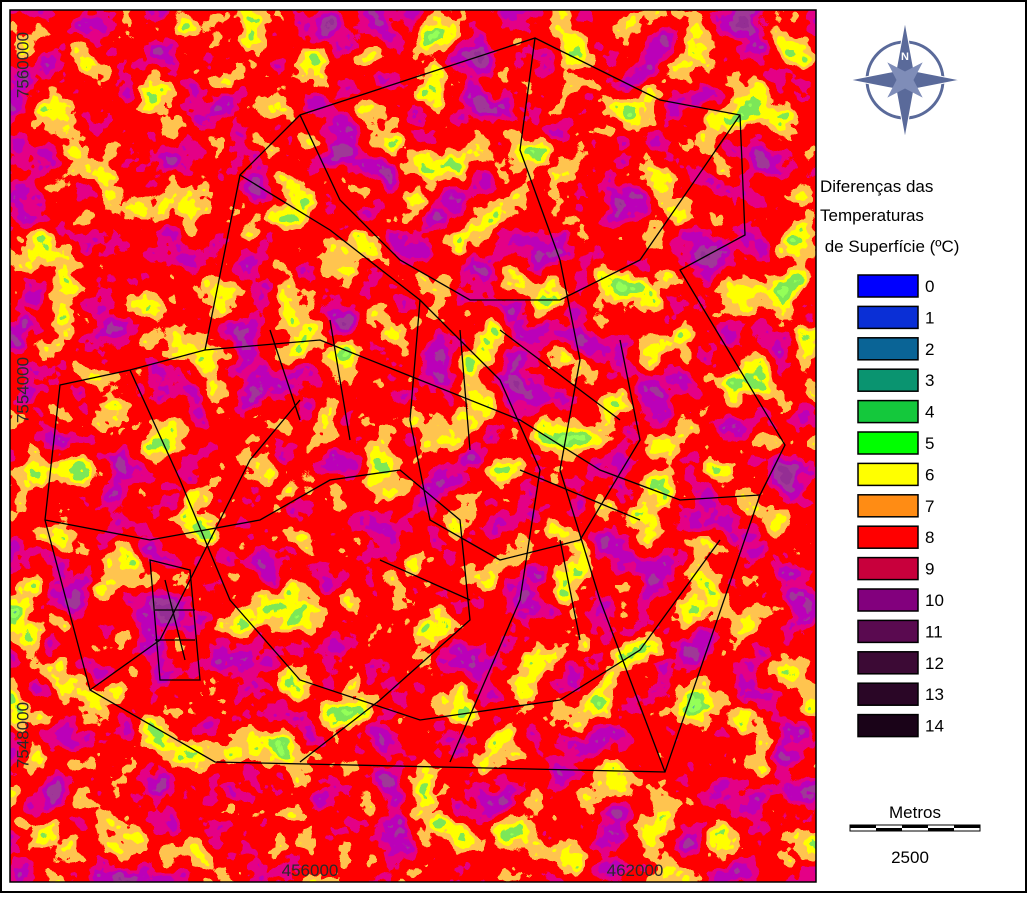 The height and width of the screenshot is (898, 1027). What do you see at coordinates (635, 870) in the screenshot?
I see `x-coordinate-label: 462000` at bounding box center [635, 870].